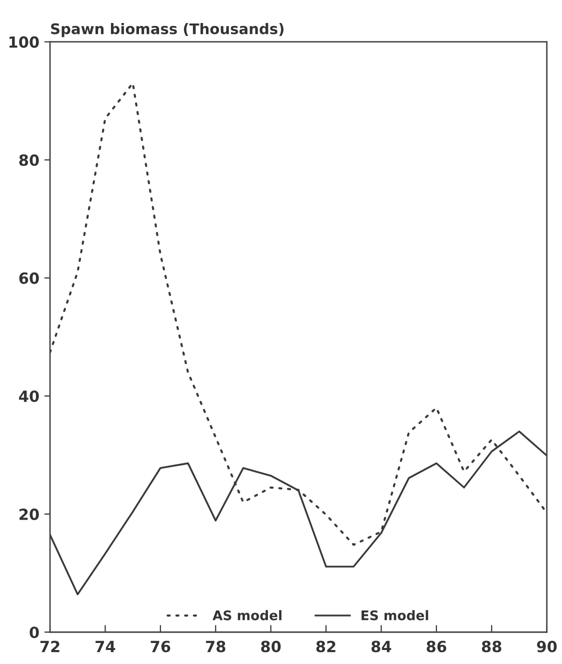 Image resolution: width=562 pixels, height=664 pixels. What do you see at coordinates (50, 646) in the screenshot?
I see `x-tick-label: 72` at bounding box center [50, 646].